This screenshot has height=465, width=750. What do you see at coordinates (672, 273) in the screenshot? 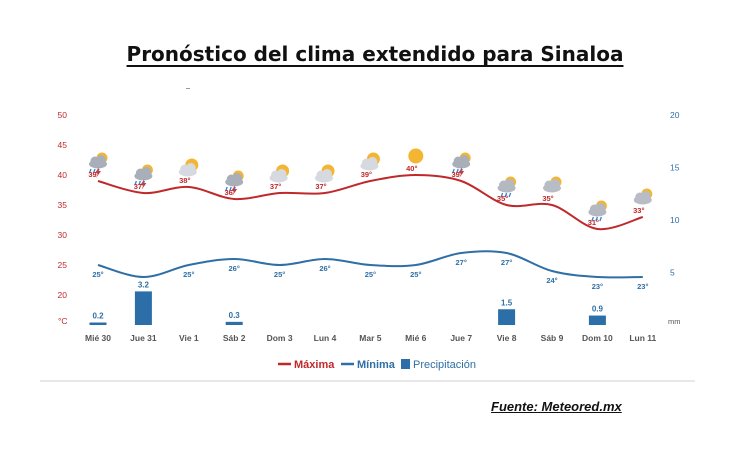
I see `y-tick-right: 5` at bounding box center [672, 273].